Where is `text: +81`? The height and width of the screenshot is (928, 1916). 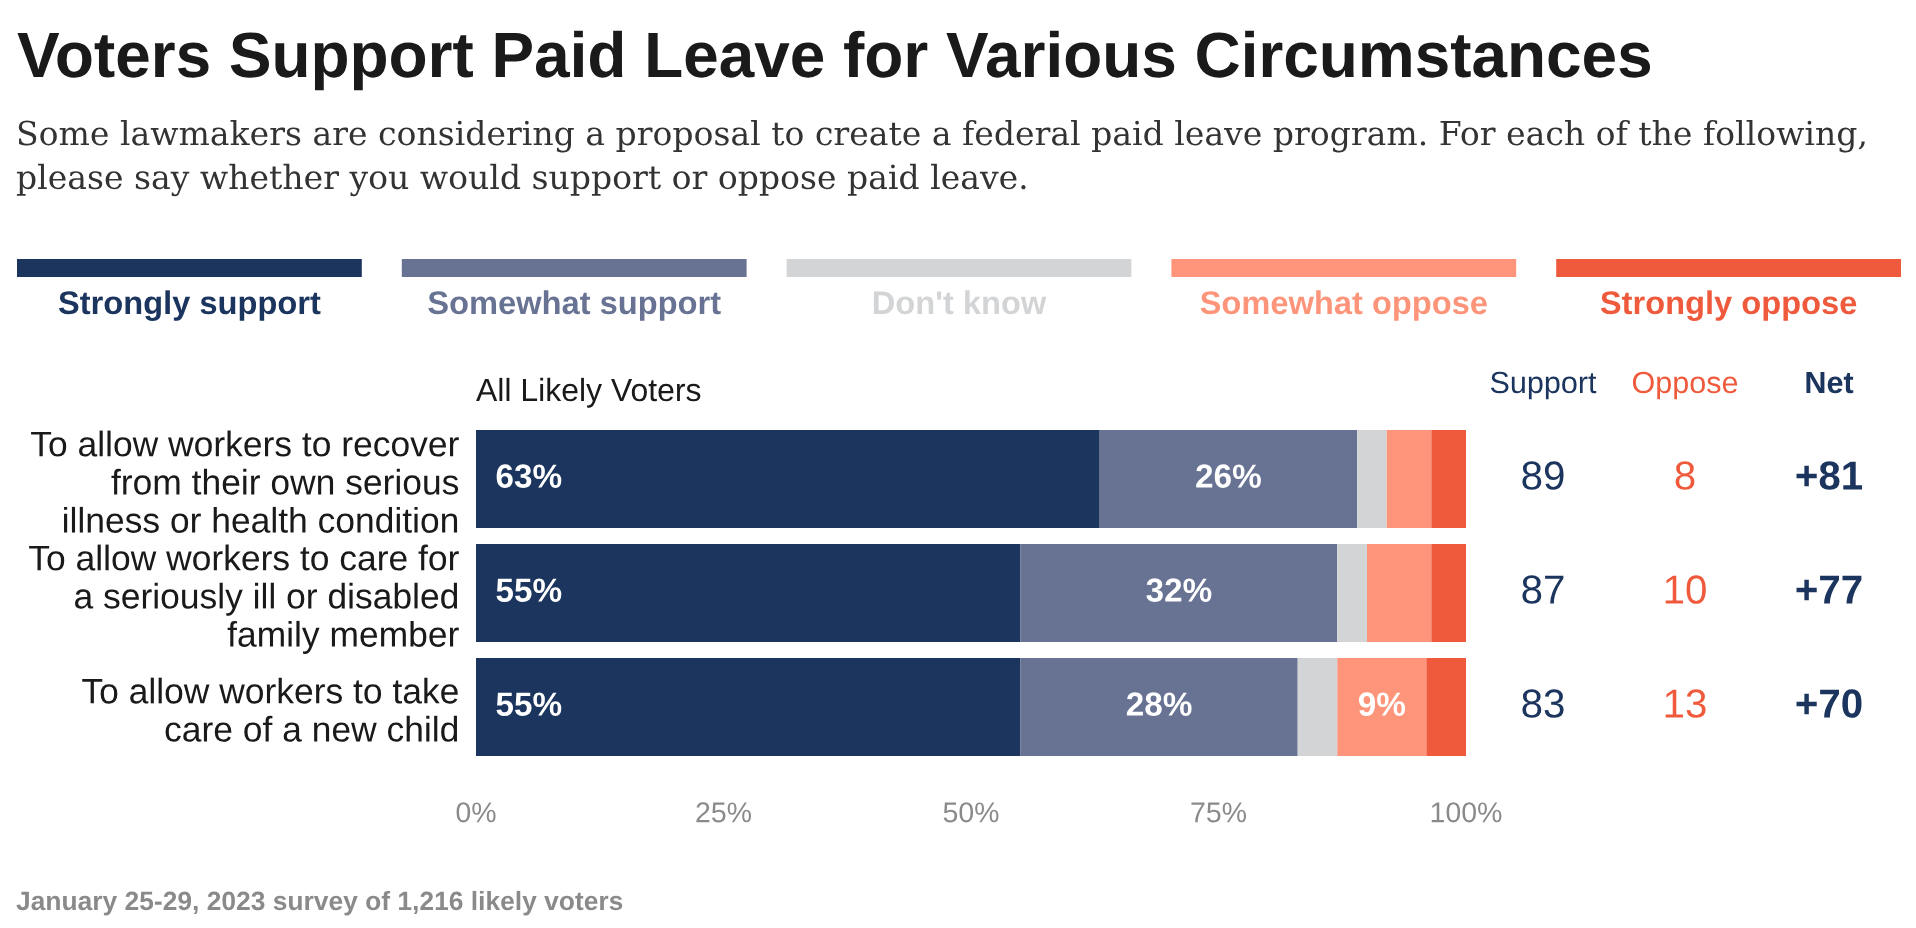
text: +81 is located at coordinates (1829, 475).